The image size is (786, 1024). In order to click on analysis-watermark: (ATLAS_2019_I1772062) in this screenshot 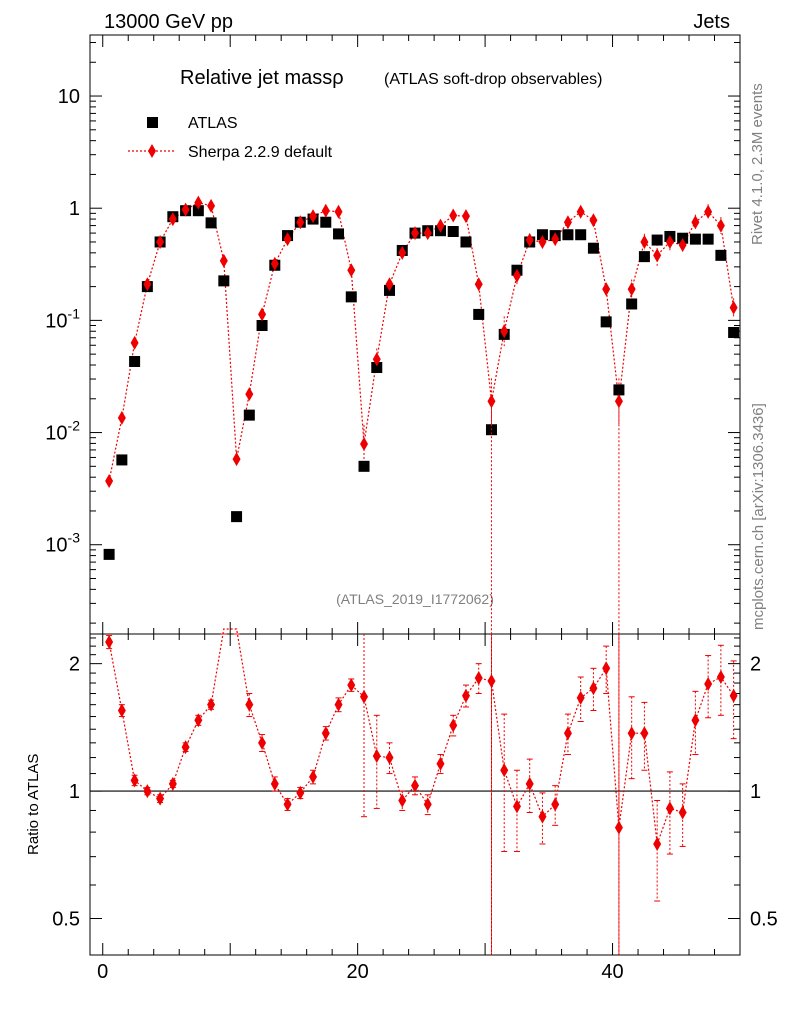, I will do `click(415, 599)`.